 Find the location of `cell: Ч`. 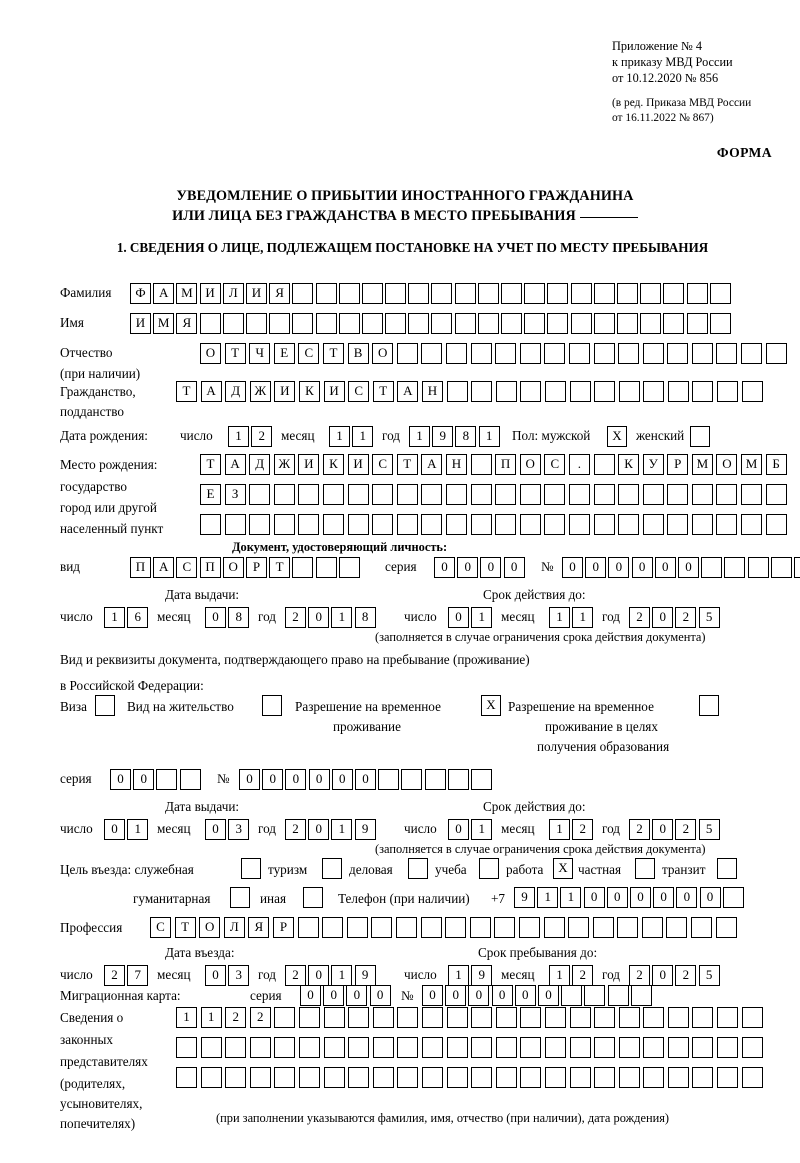

cell: Ч is located at coordinates (260, 353).